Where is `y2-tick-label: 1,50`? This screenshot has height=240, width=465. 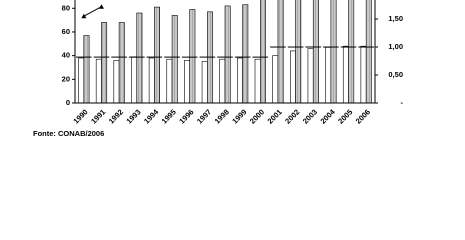
y2-tick-label: 1,50 is located at coordinates (395, 18).